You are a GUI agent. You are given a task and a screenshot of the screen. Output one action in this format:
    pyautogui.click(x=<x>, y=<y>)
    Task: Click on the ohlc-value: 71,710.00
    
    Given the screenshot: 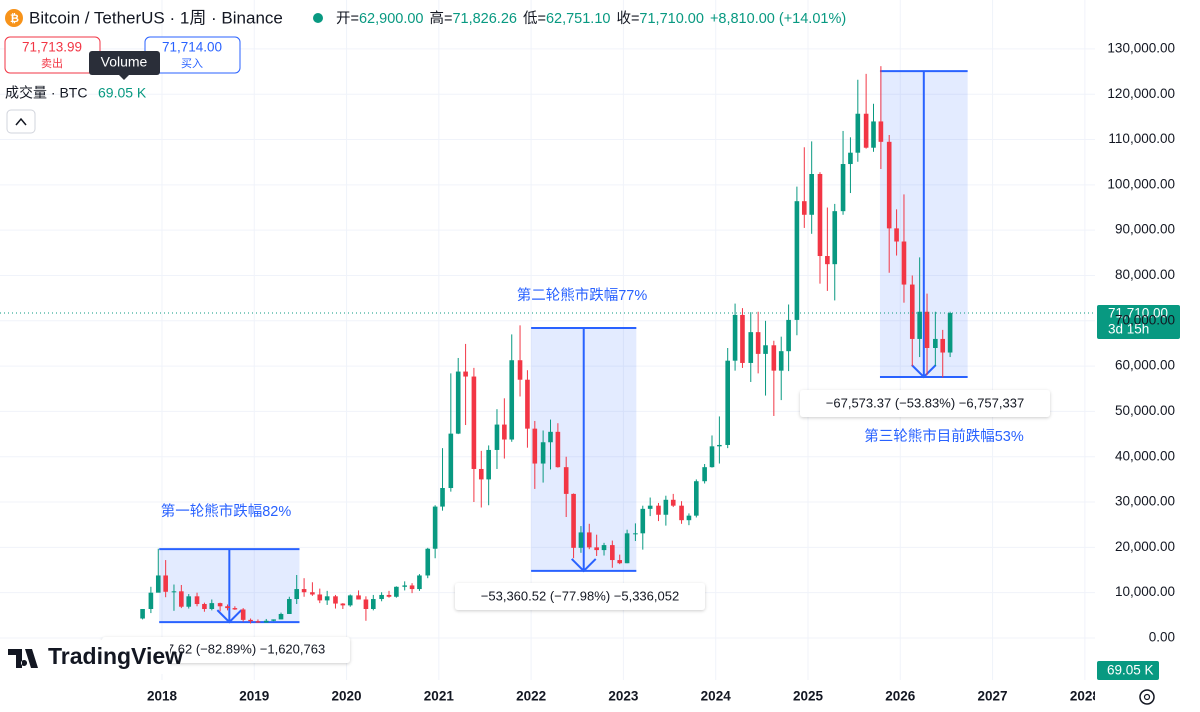 What is the action you would take?
    pyautogui.click(x=671, y=19)
    